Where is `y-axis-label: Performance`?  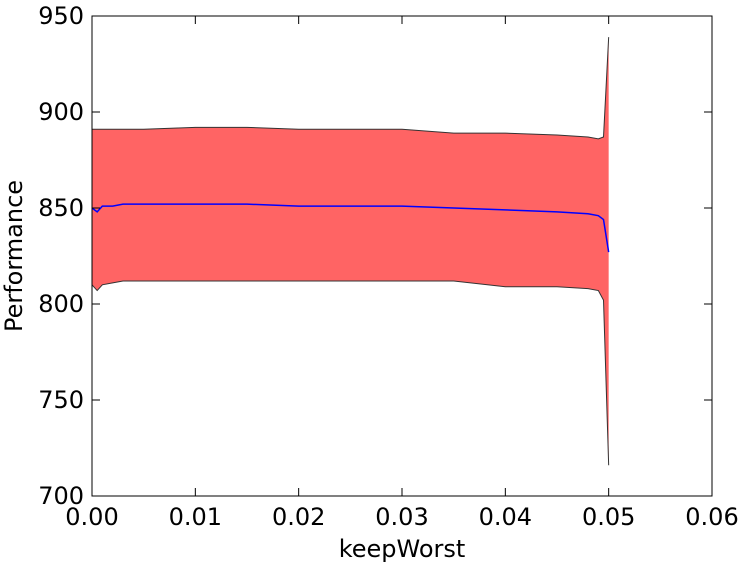
y-axis-label: Performance is located at coordinates (14, 256).